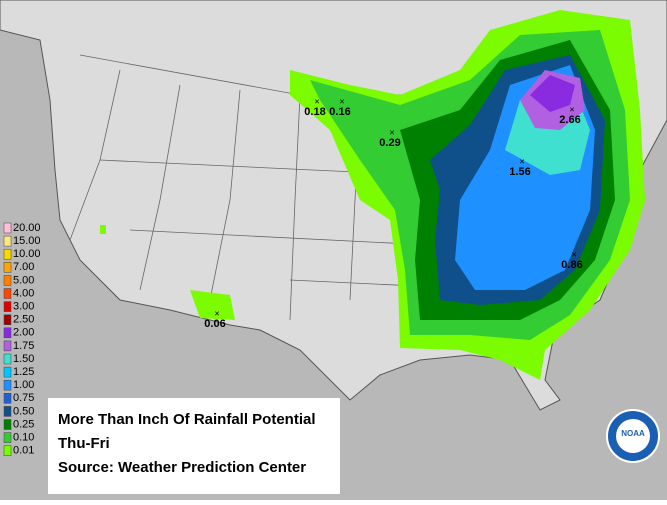 Image resolution: width=667 pixels, height=505 pixels. Describe the element at coordinates (23, 293) in the screenshot. I see `legend-label: 4.00` at that location.